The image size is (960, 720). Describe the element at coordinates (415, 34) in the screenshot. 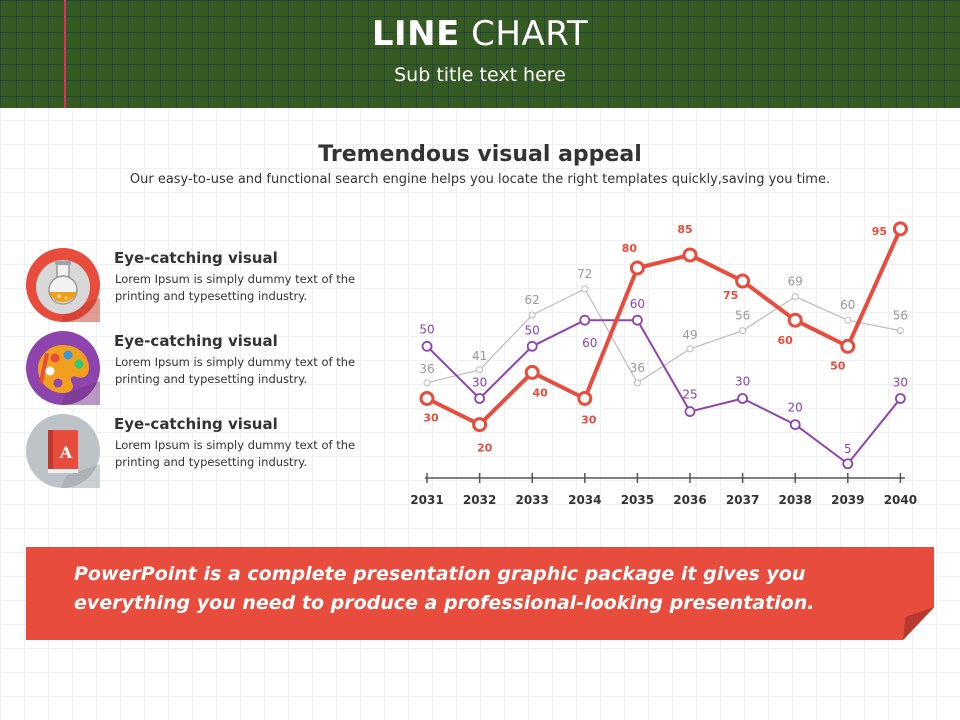

I see `page-title-bold: LINE` at that location.